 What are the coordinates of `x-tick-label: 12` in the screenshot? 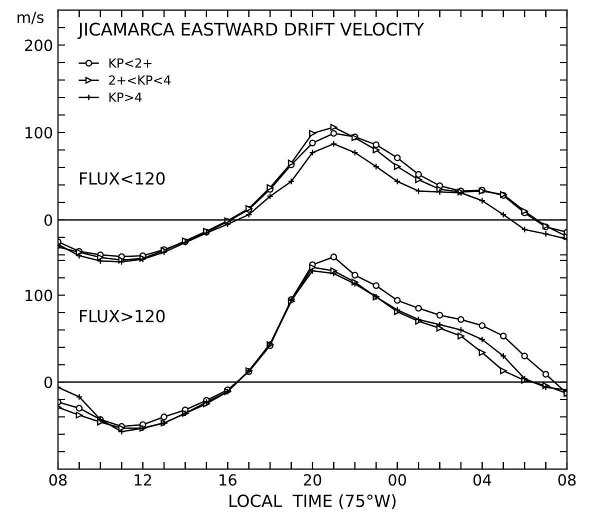 It's located at (143, 480).